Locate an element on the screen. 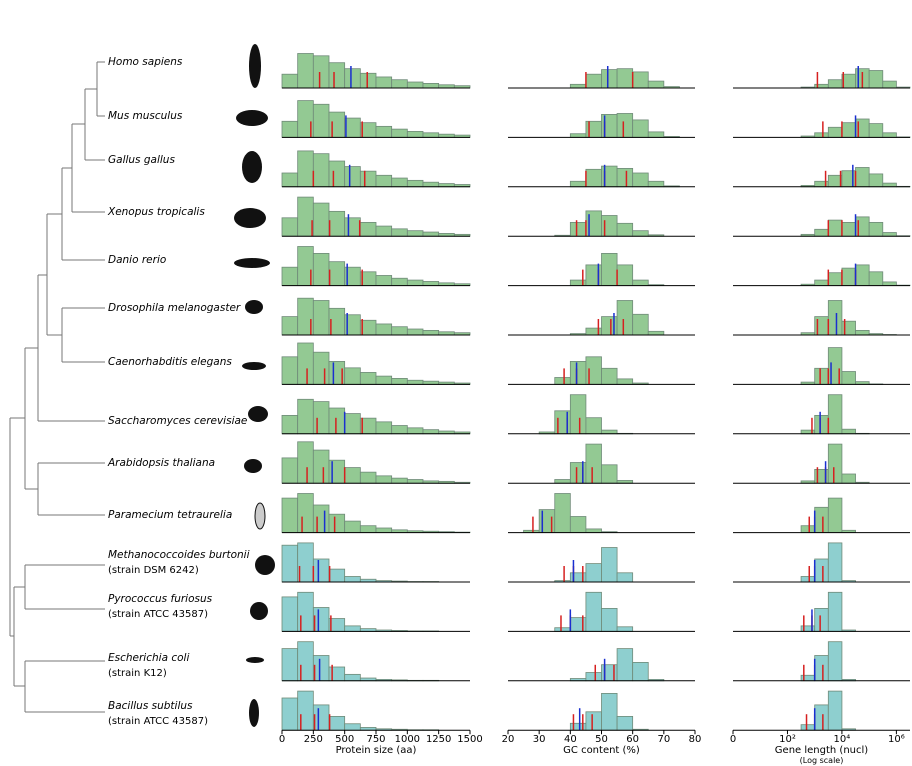 This screenshot has height=766, width=912. x-tick-label: 500 is located at coordinates (344, 739).